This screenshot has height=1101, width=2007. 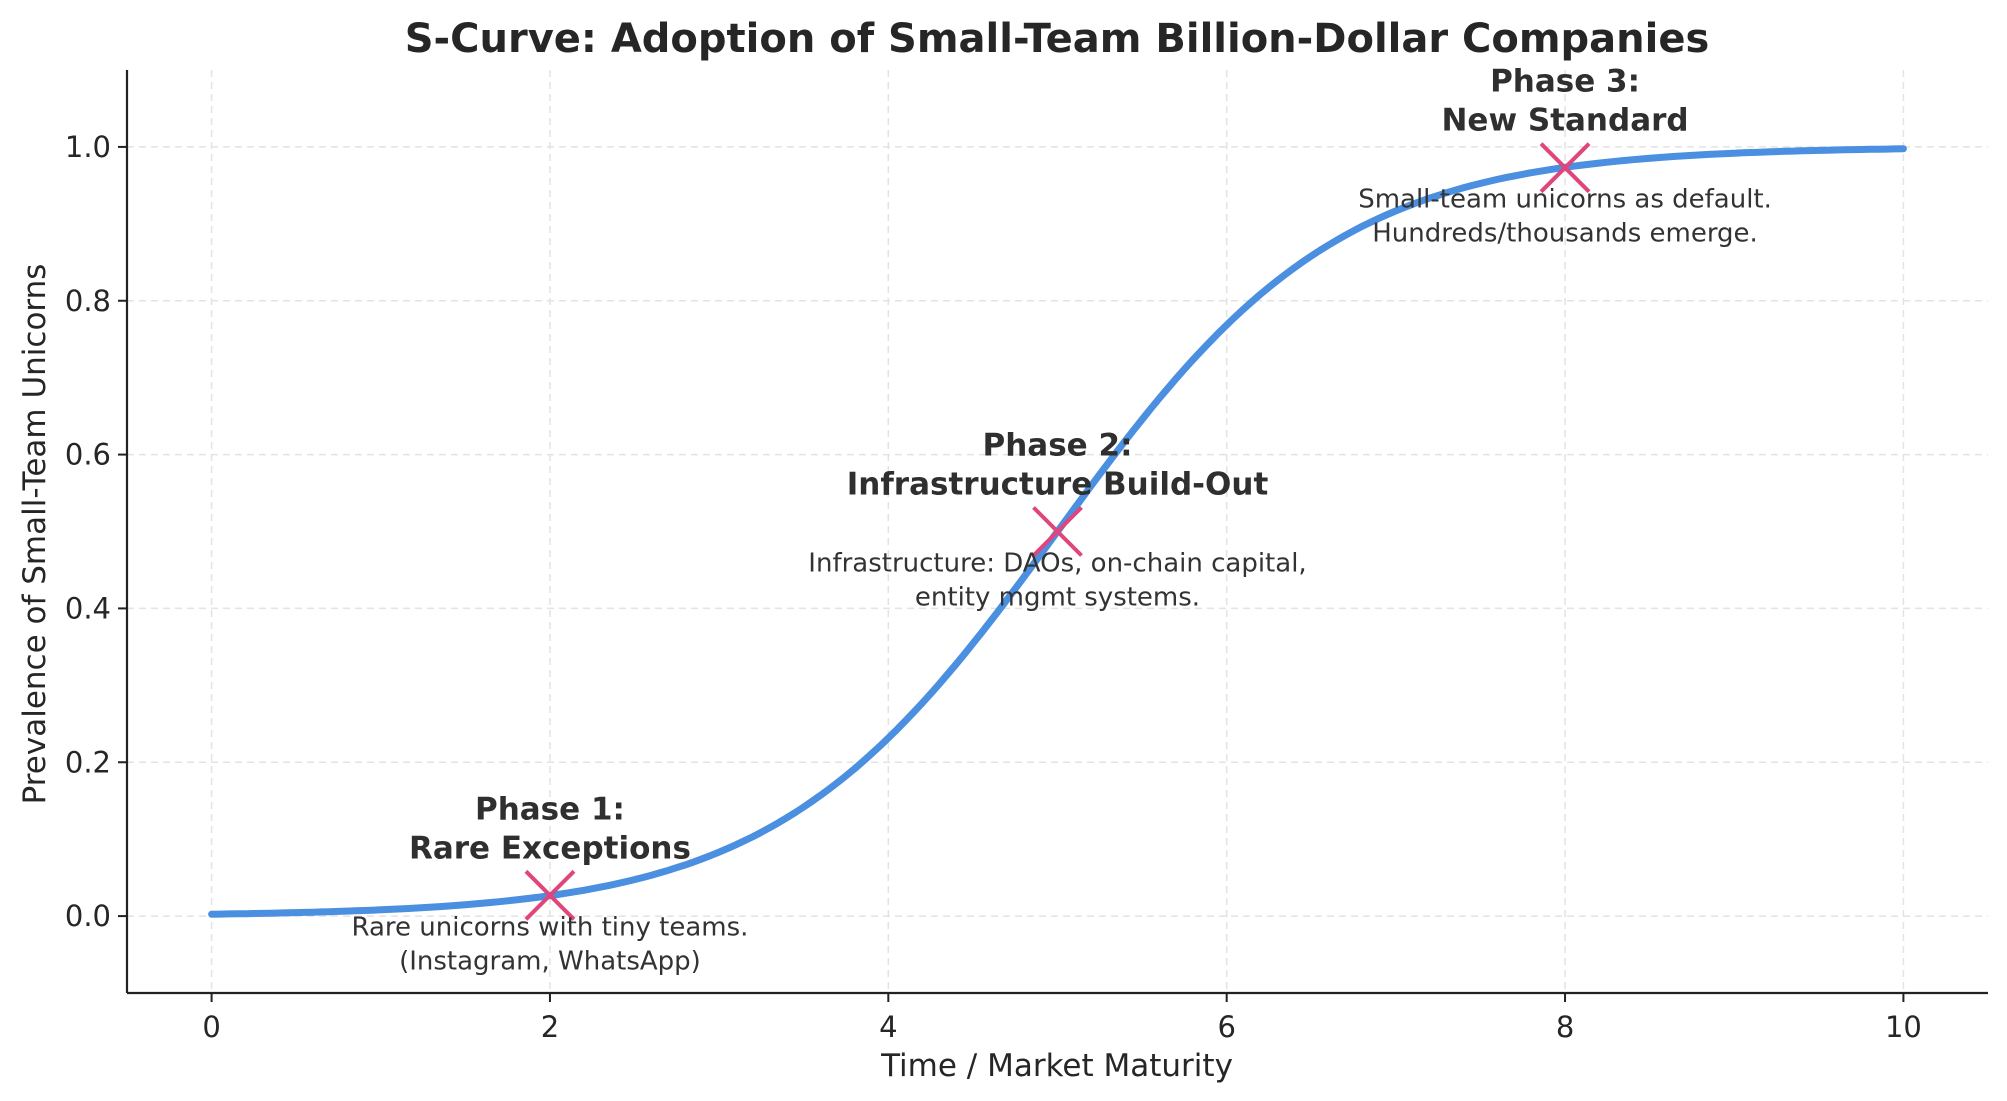 What do you see at coordinates (88, 455) in the screenshot?
I see `y-tick-label: 0.6` at bounding box center [88, 455].